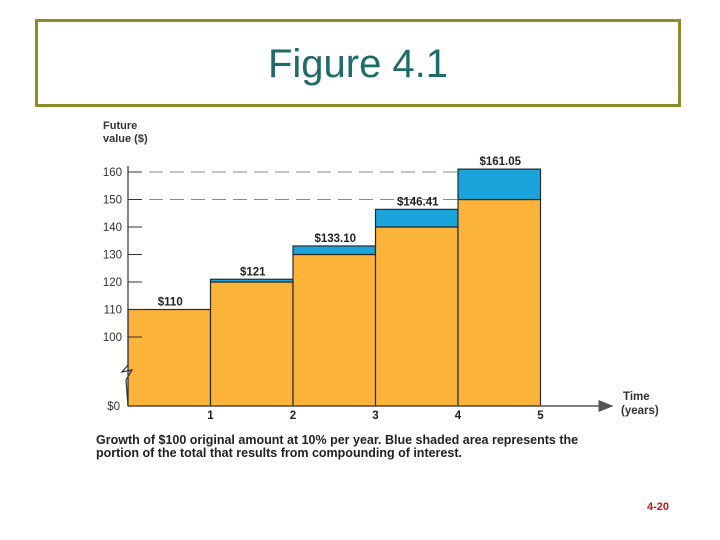  What do you see at coordinates (112, 173) in the screenshot?
I see `y-tick-label-160: 160` at bounding box center [112, 173].